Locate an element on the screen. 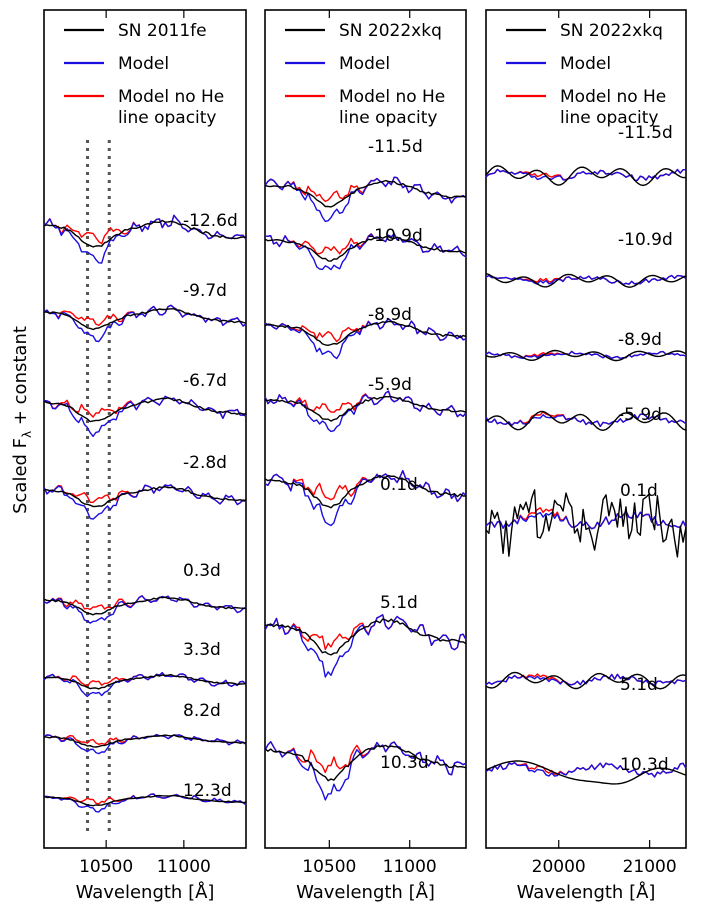 Image resolution: width=703 pixels, height=909 pixels. epoch--12.6d: -12.6d is located at coordinates (145, 237).